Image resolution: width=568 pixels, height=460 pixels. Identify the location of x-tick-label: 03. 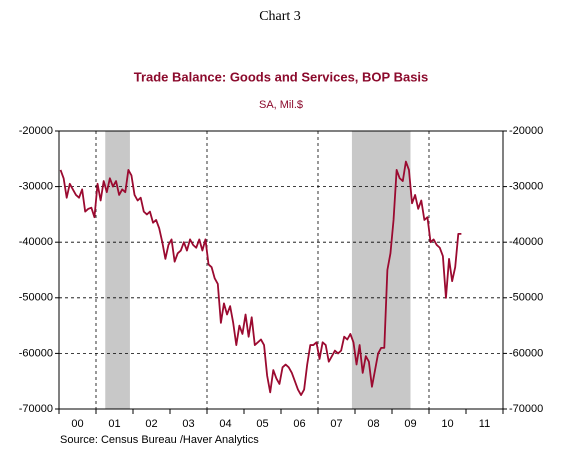
(188, 424).